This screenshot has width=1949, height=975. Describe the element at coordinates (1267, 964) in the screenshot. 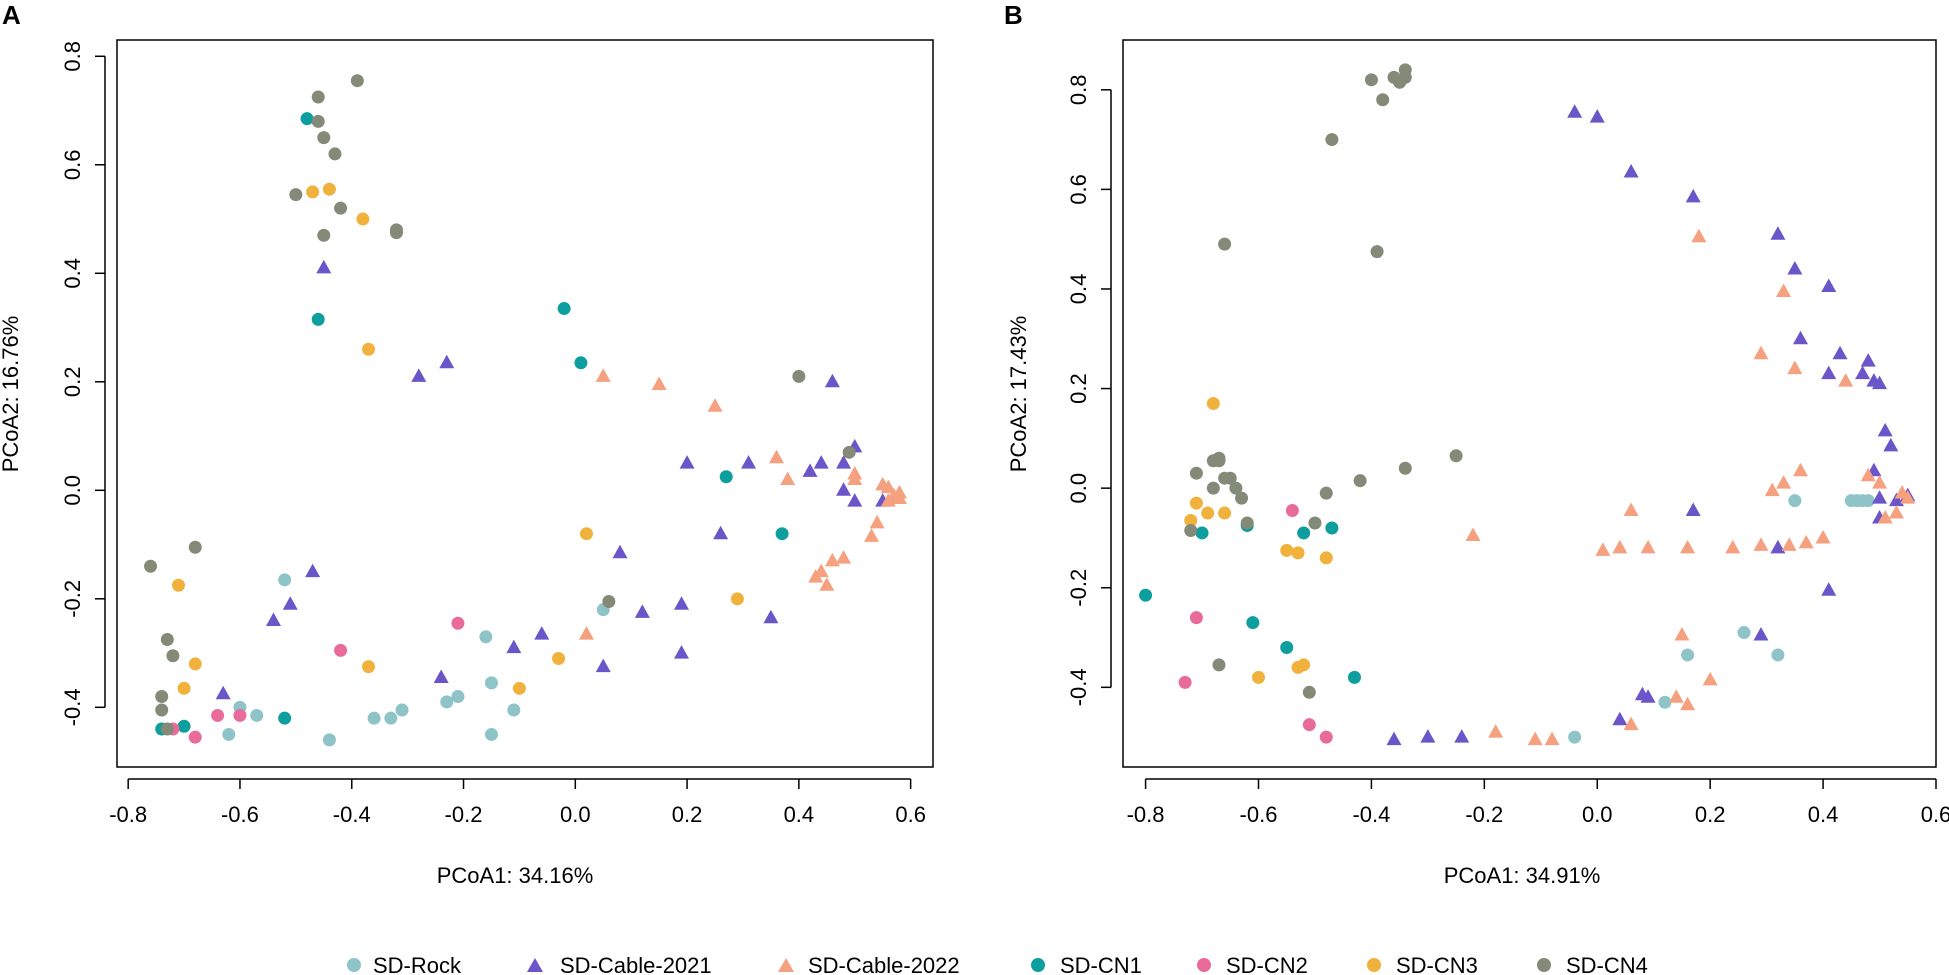

I see `legend-label-sd-cn2: SD-CN2` at that location.